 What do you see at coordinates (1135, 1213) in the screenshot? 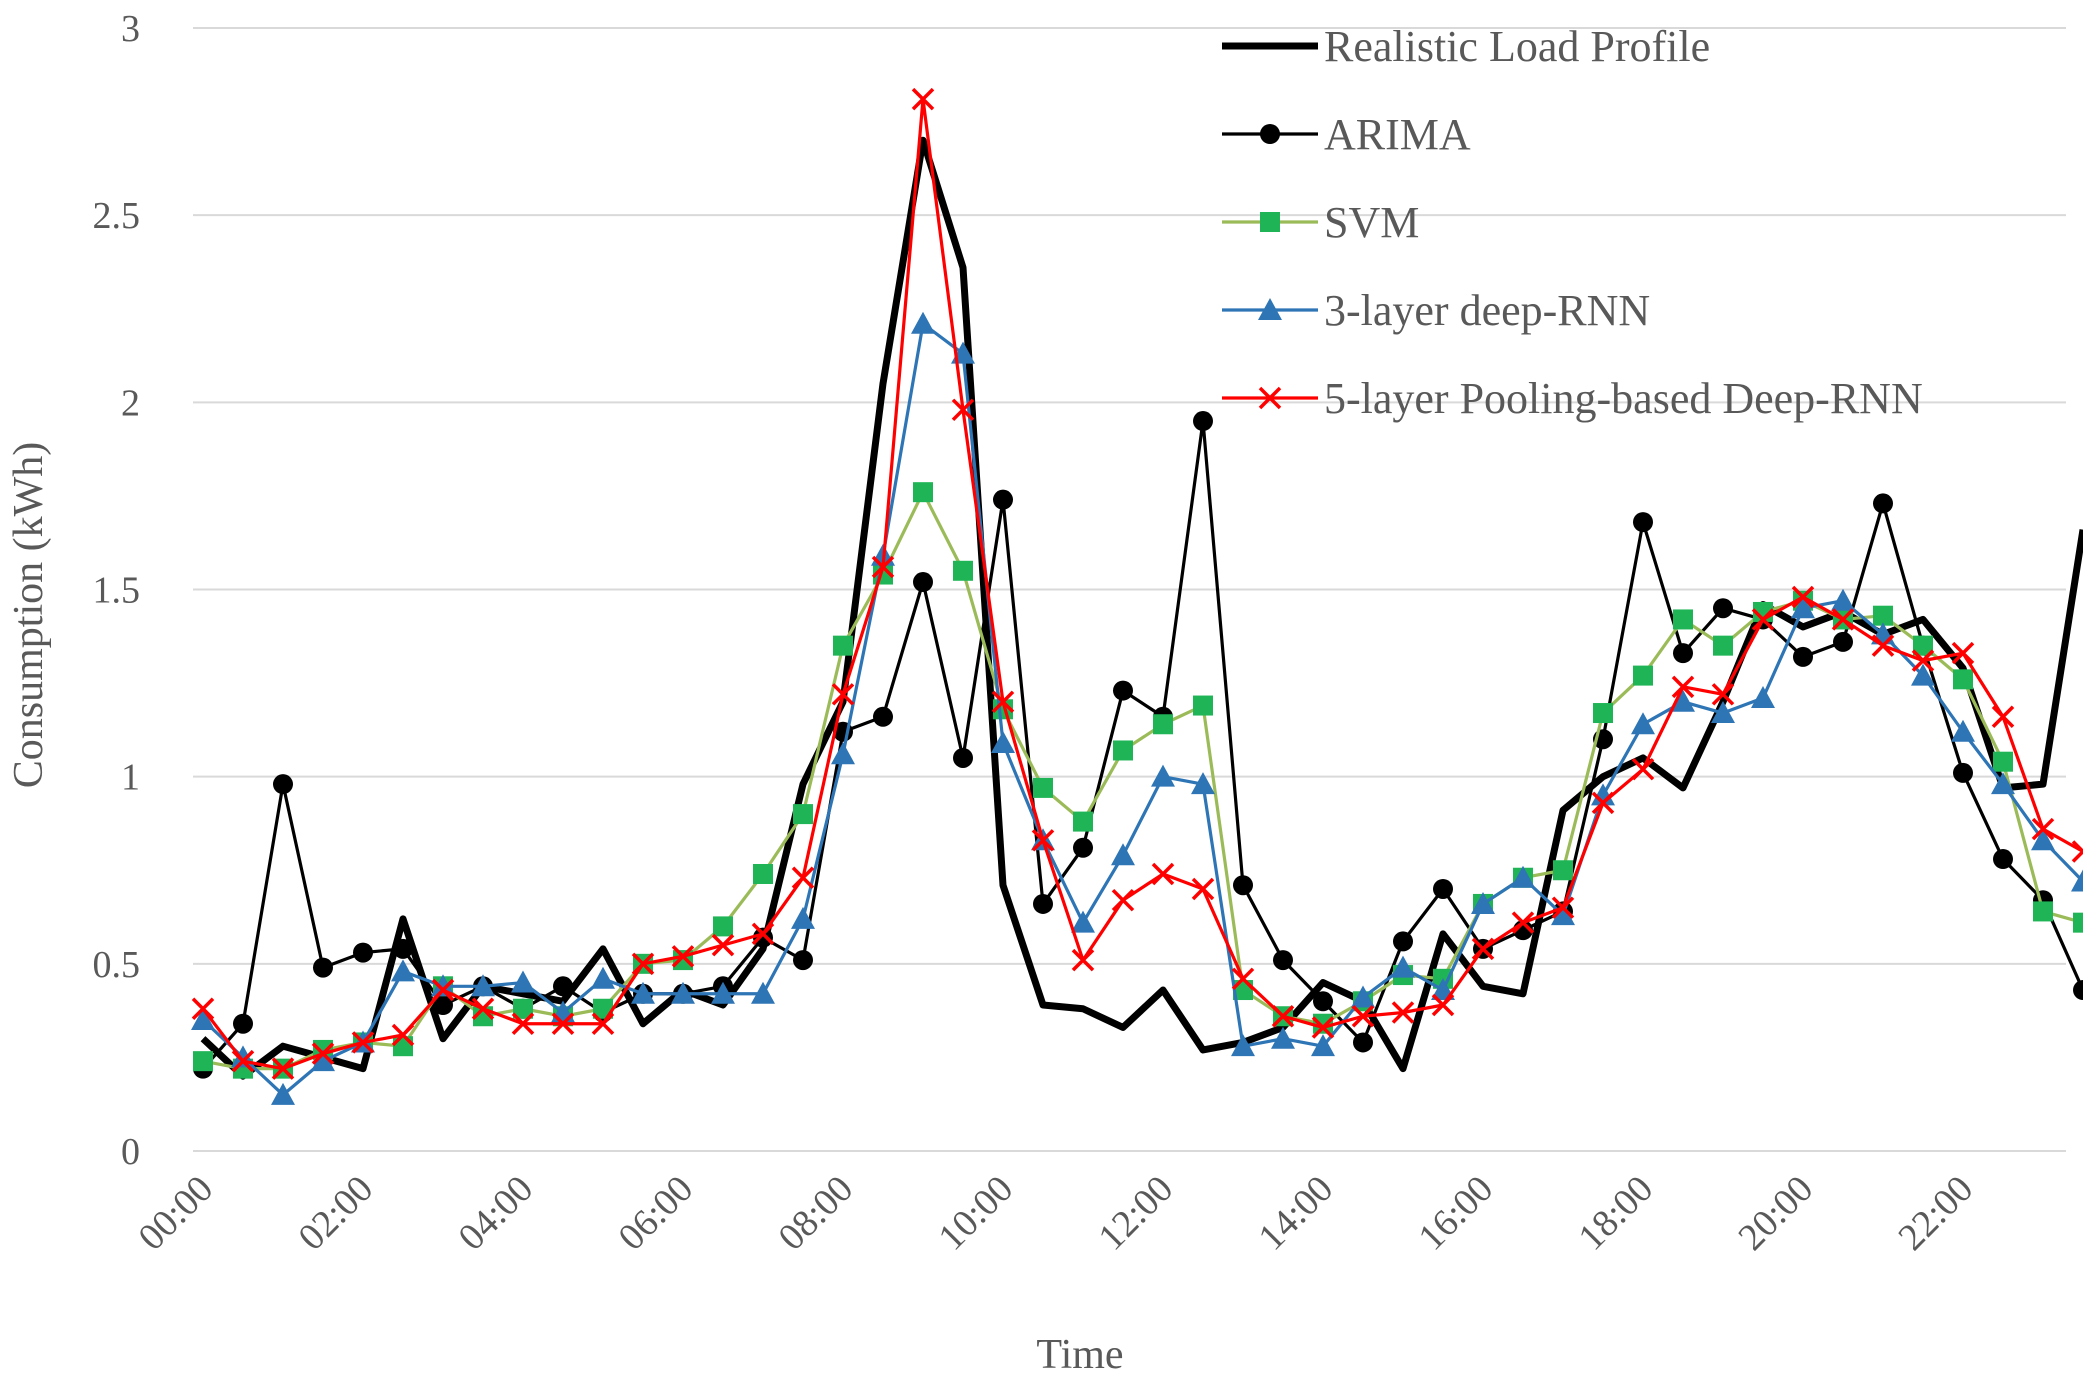
I see `x-tick-label: 12:00` at bounding box center [1135, 1213].